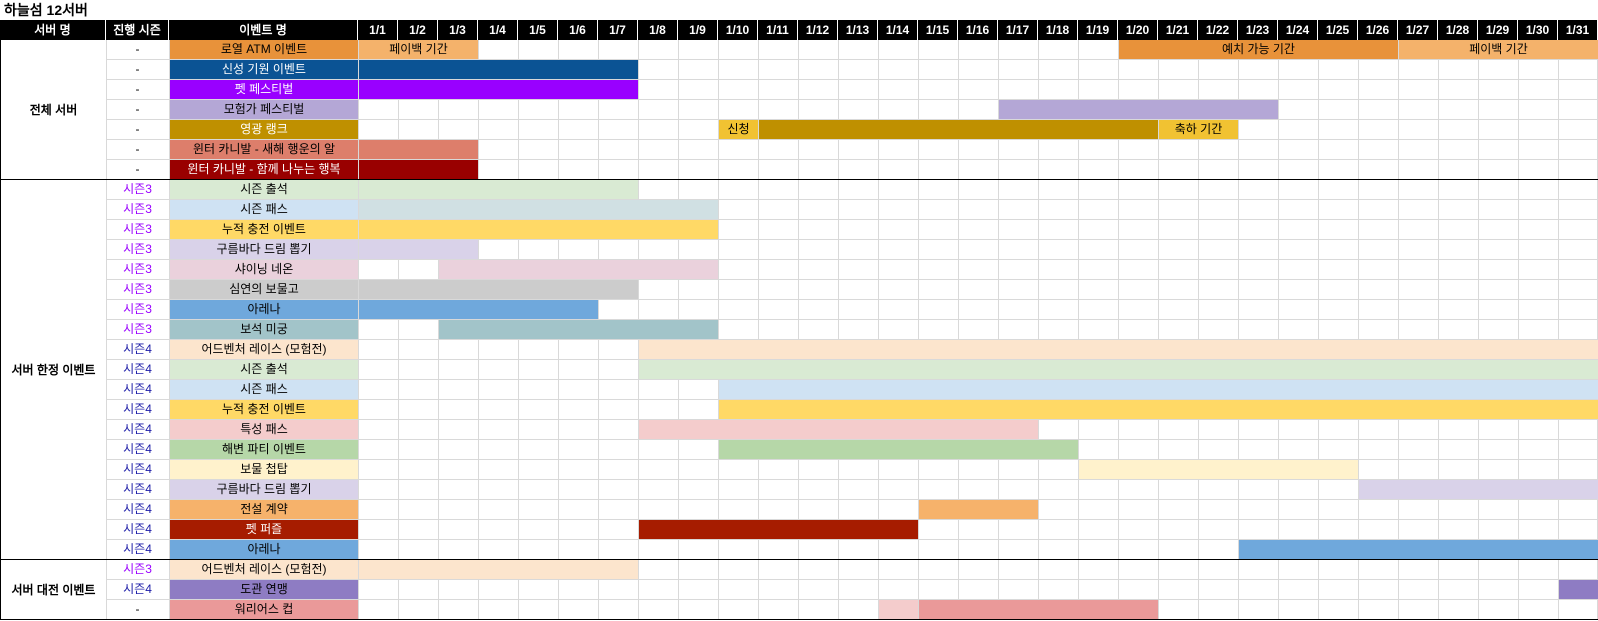 The height and width of the screenshot is (621, 1598). I want to click on date-header: 1/28, so click(1458, 30).